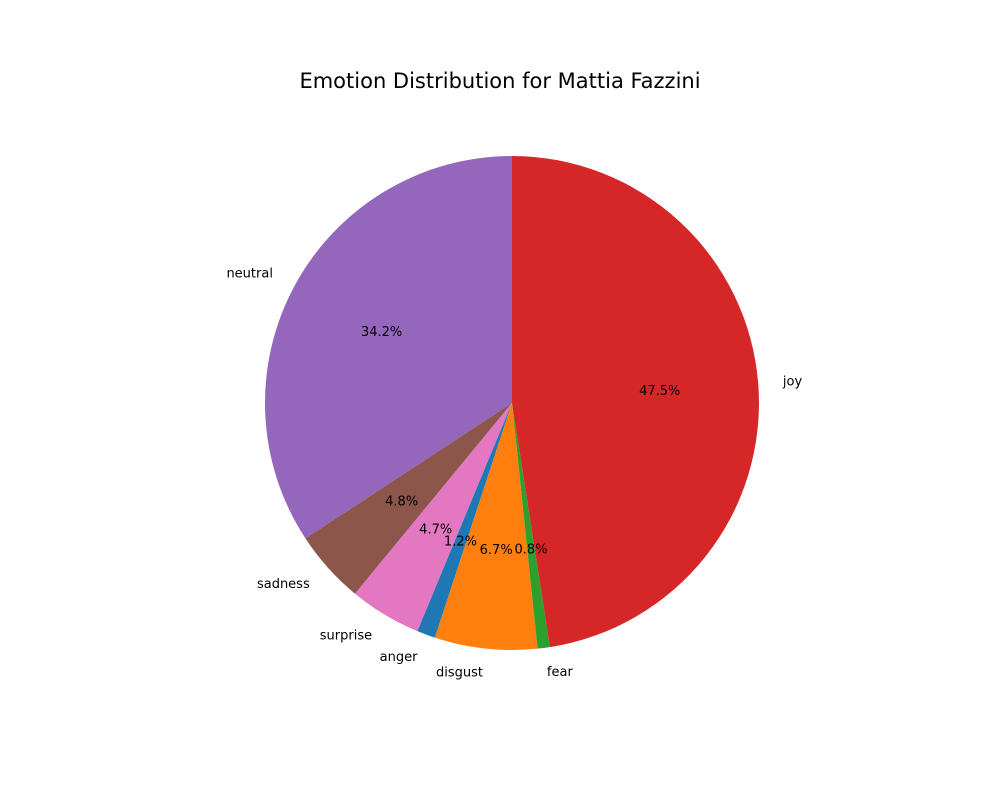 The image size is (1000, 800). Describe the element at coordinates (500, 81) in the screenshot. I see `chart-title: Emotion Distribution for Mattia Fazzini` at that location.